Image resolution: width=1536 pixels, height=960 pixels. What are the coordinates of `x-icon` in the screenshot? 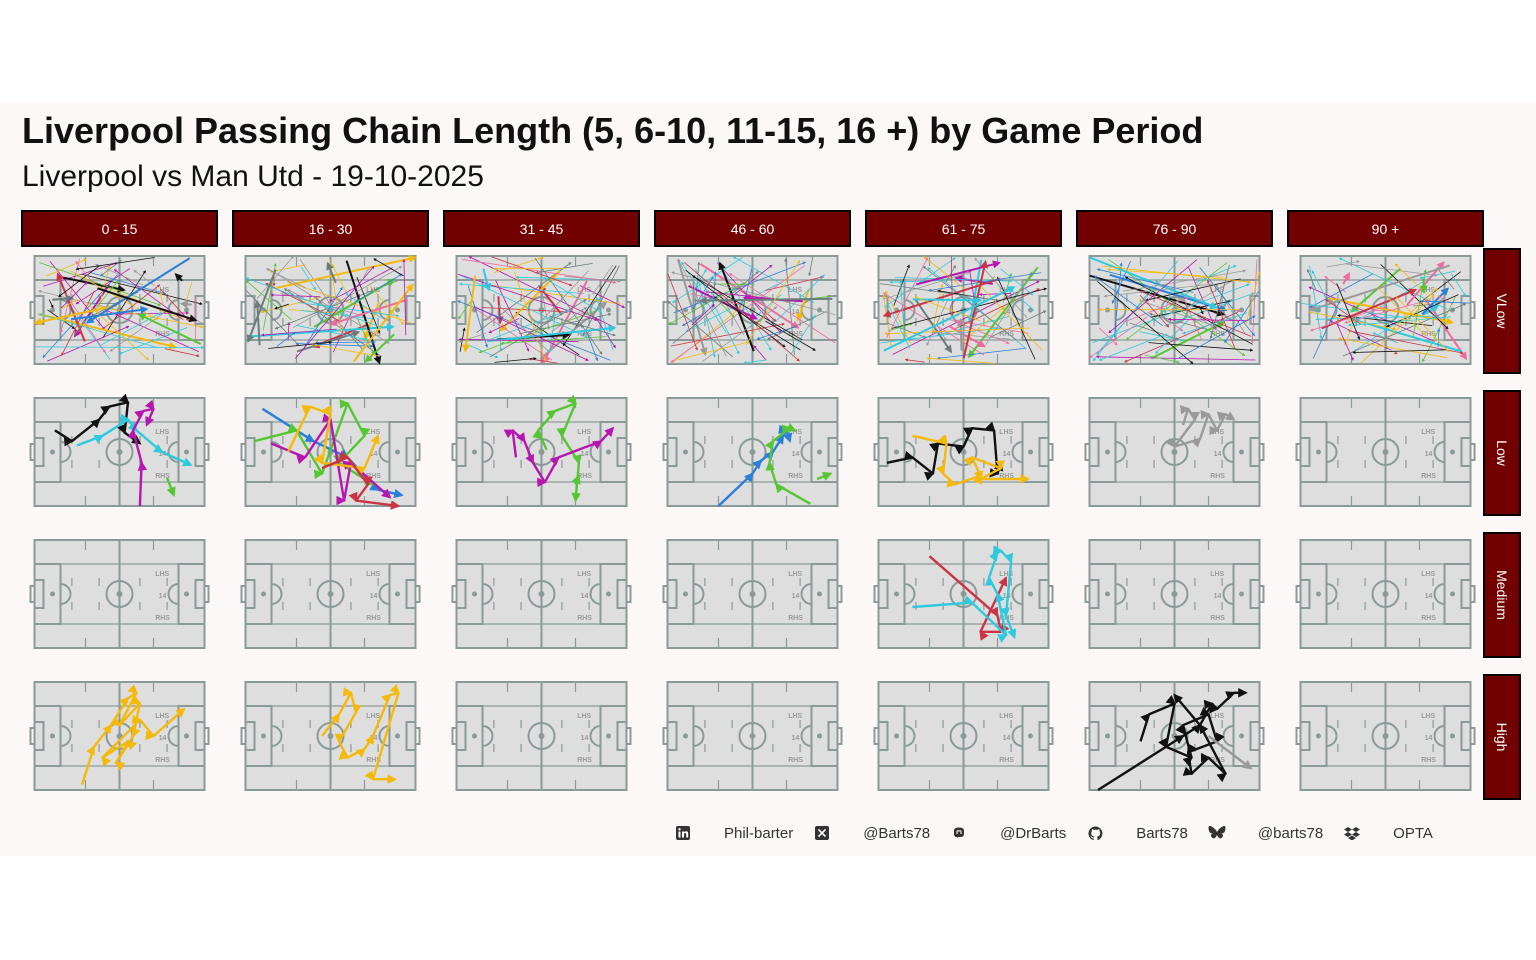 It's located at (822, 833).